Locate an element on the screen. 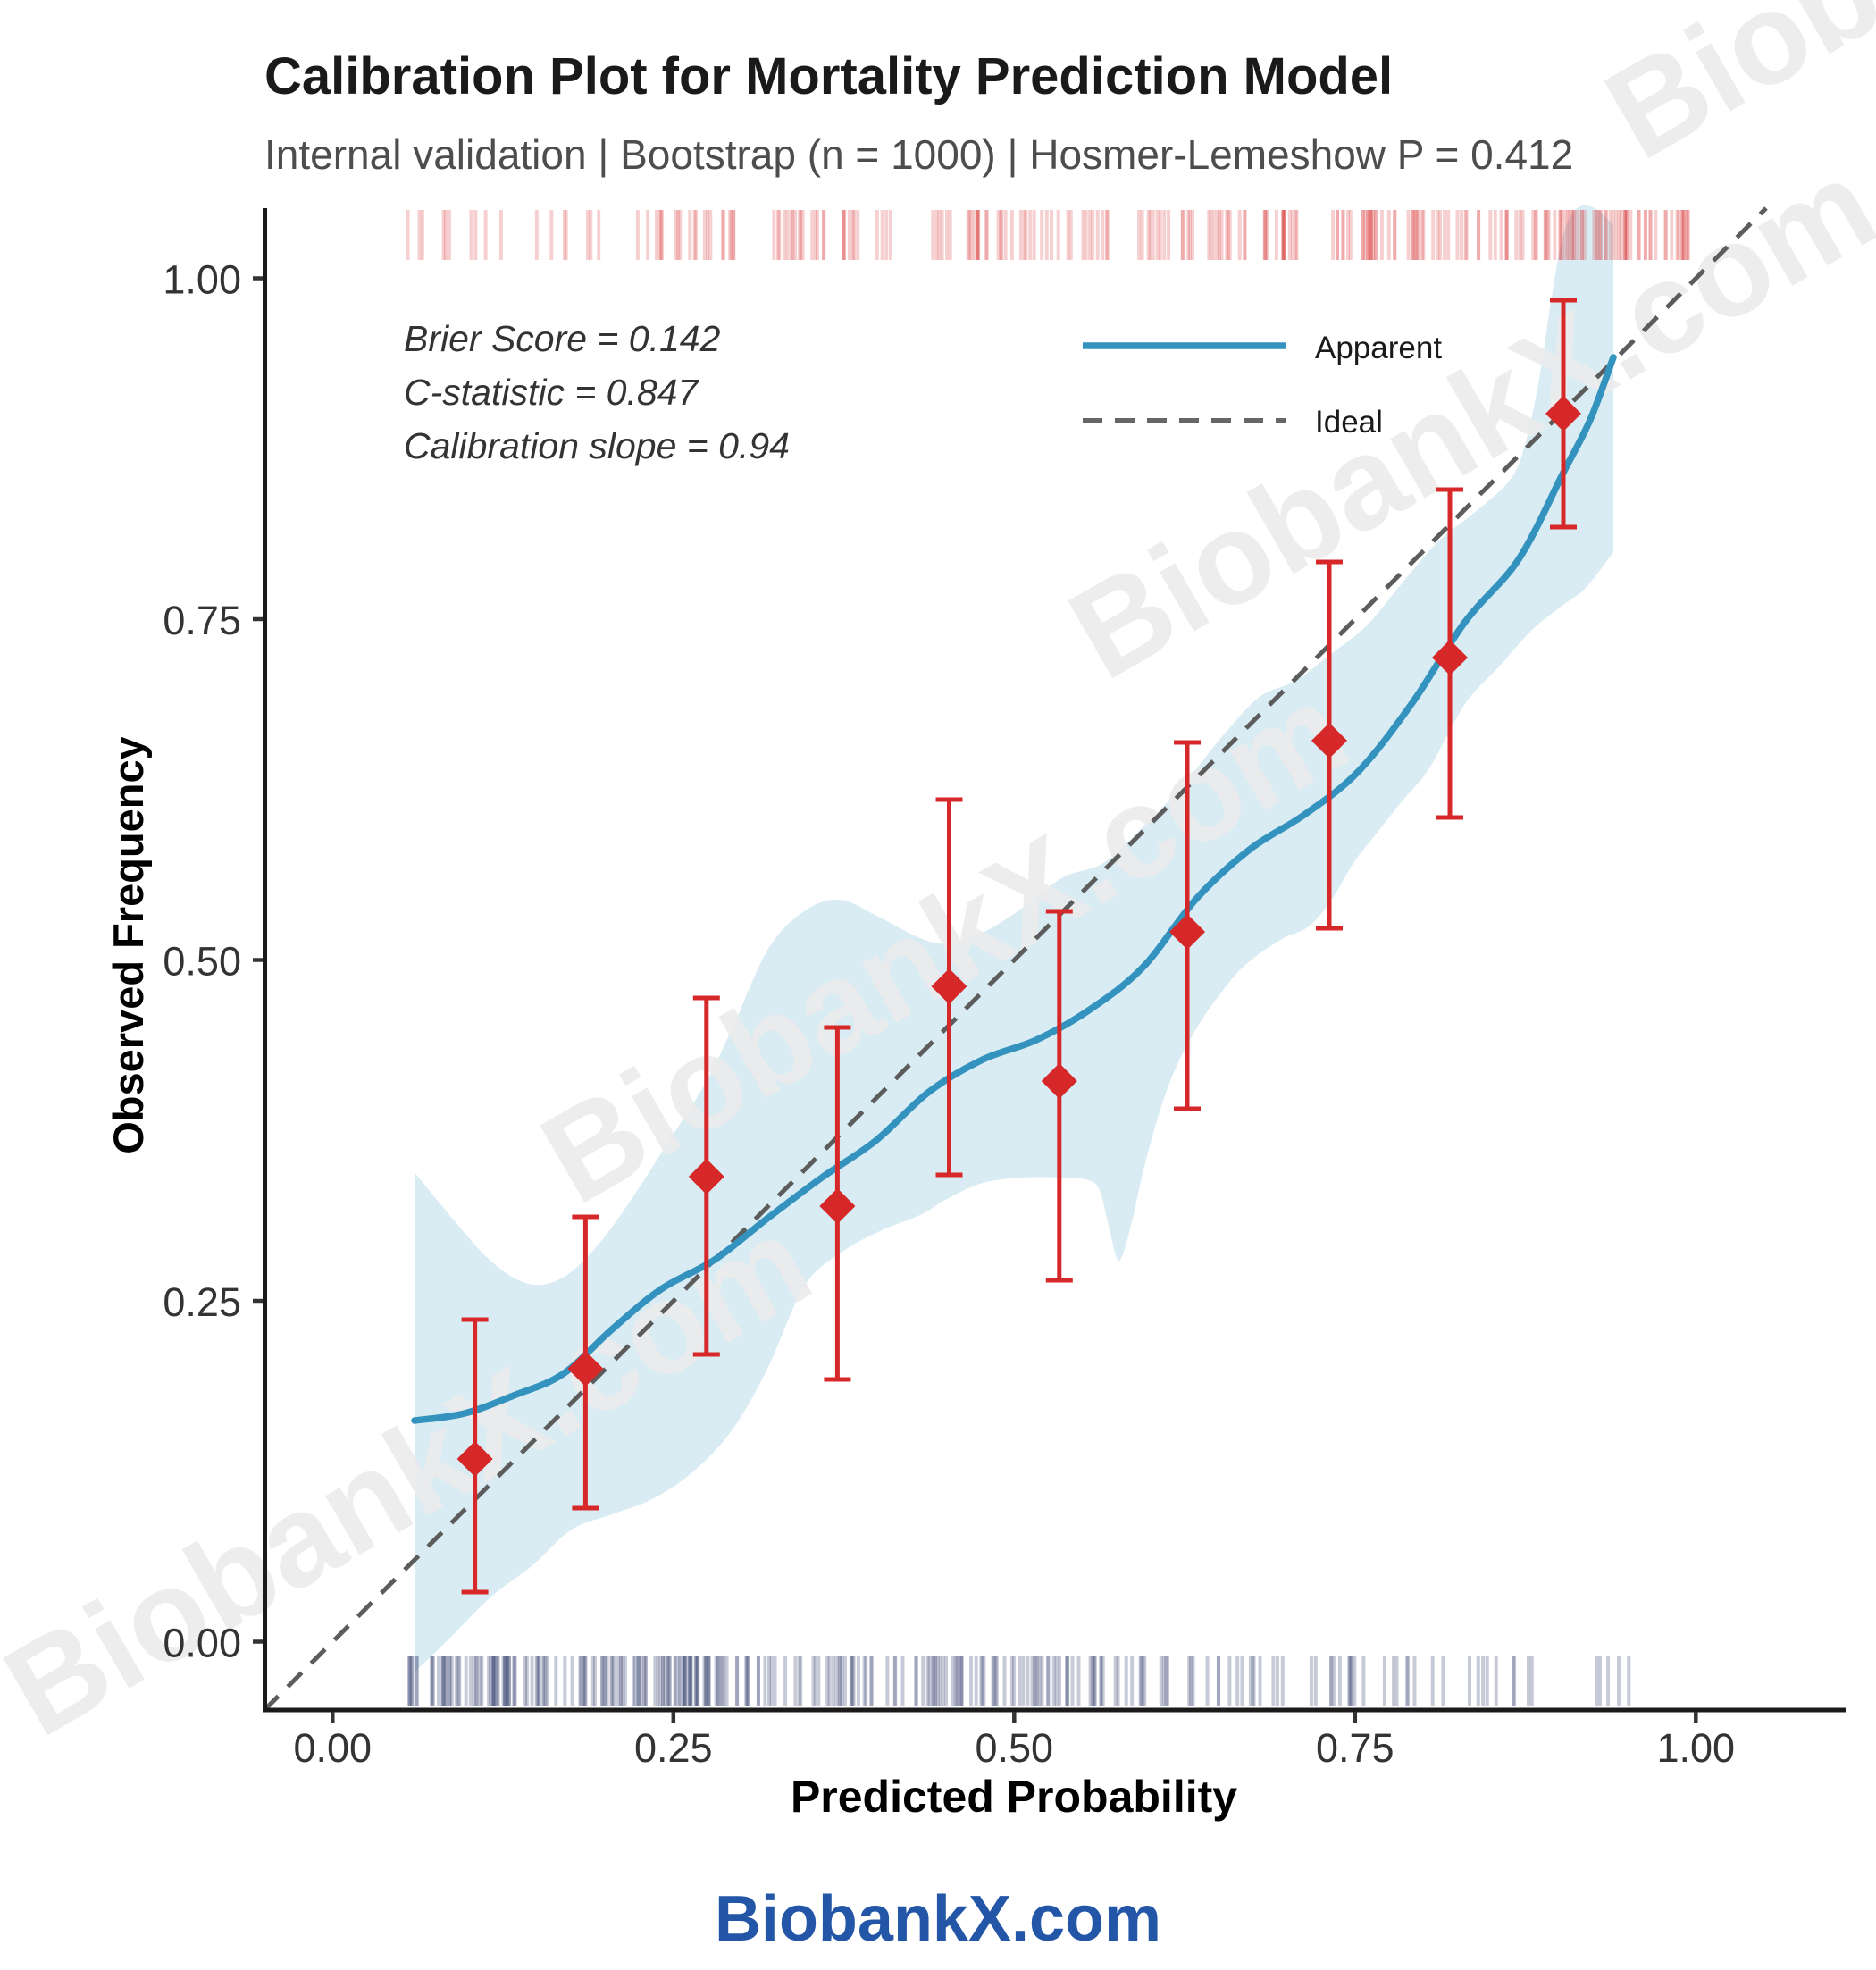 Image resolution: width=1876 pixels, height=1970 pixels. svg-text: Calibration slope = 0.94 is located at coordinates (597, 446).